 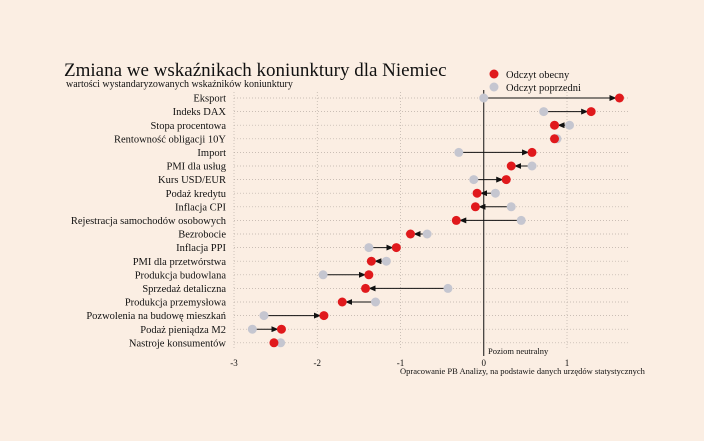 What do you see at coordinates (196, 167) in the screenshot?
I see `category-label: PMI dla usług` at bounding box center [196, 167].